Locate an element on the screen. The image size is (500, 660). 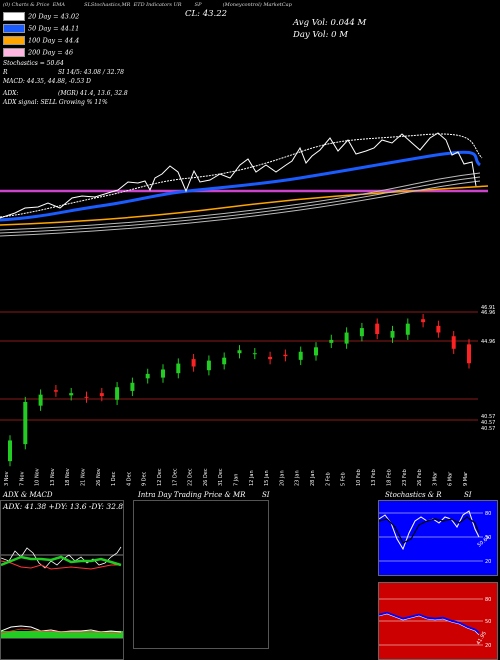
date-tick-label: 26 Dec is located at coordinates (206, 477).